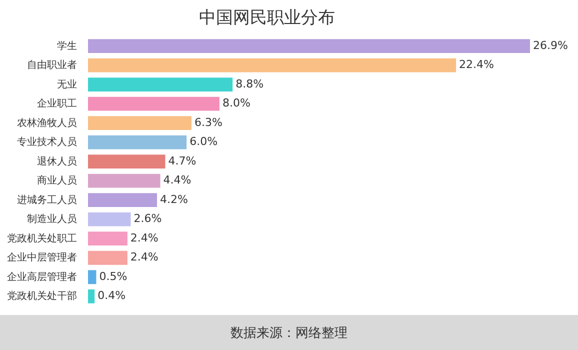 The image size is (578, 350). Describe the element at coordinates (47, 122) in the screenshot. I see `y-tick-label: 农林渔牧人员` at that location.